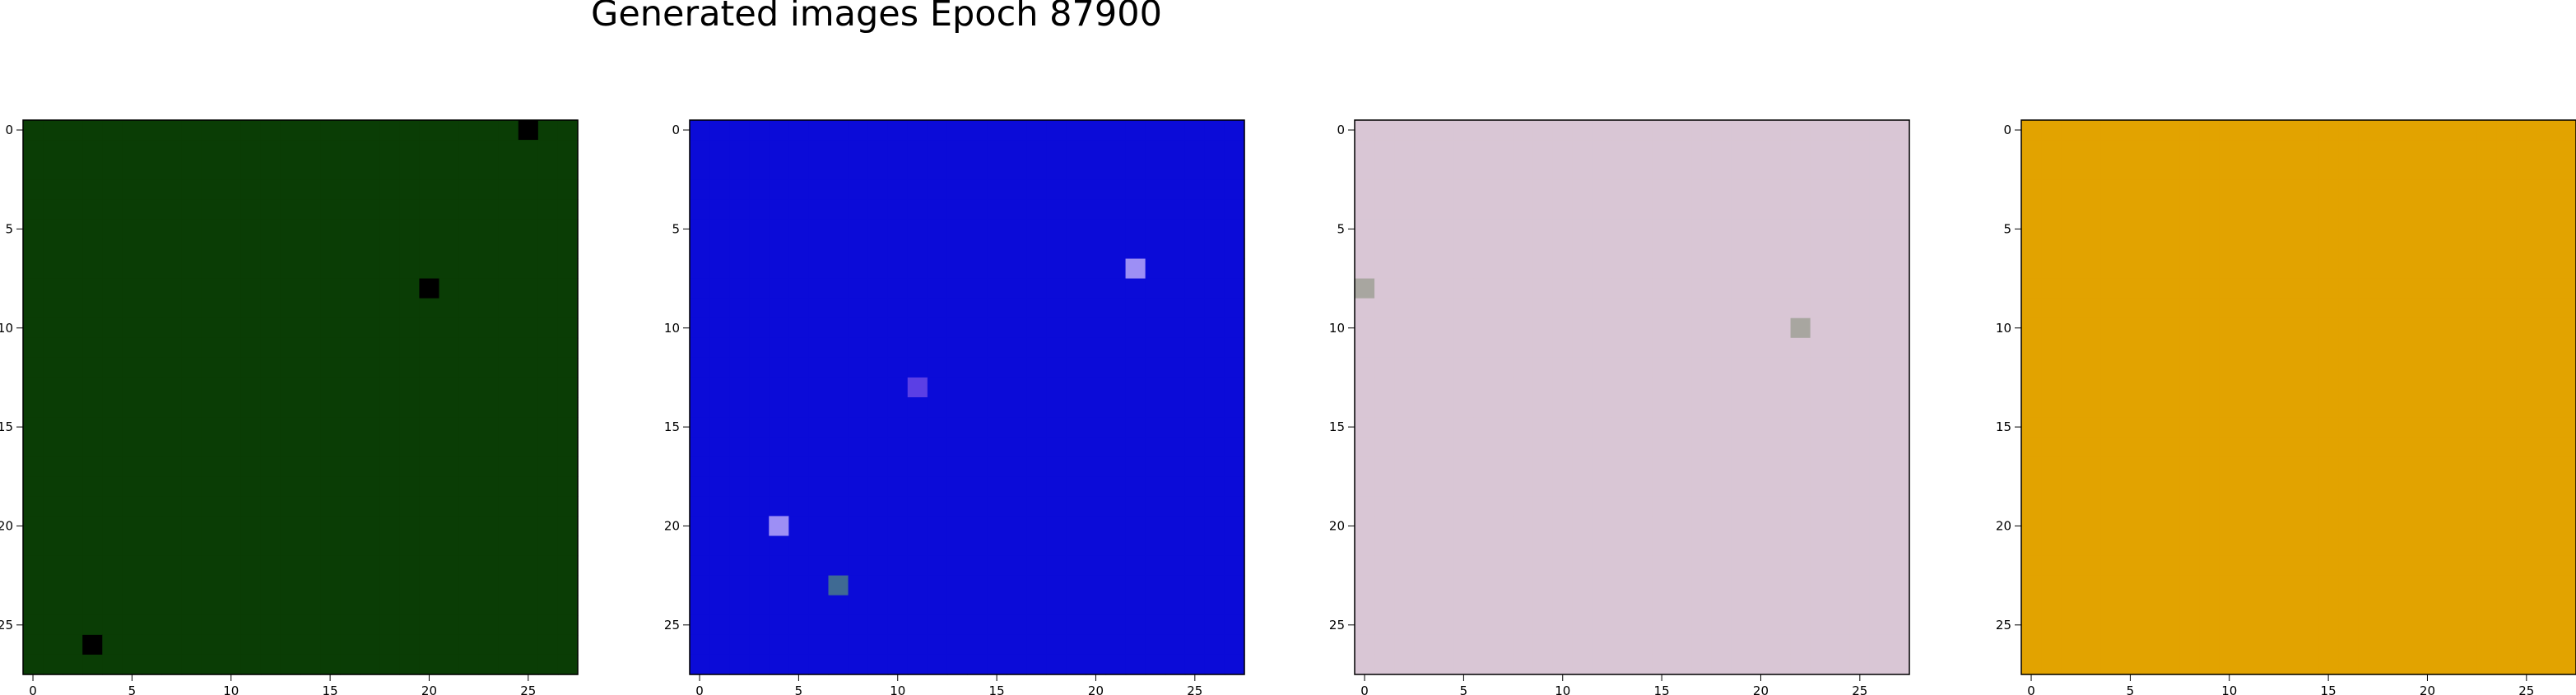  What do you see at coordinates (1364, 689) in the screenshot?
I see `x-tick-label: 0` at bounding box center [1364, 689].